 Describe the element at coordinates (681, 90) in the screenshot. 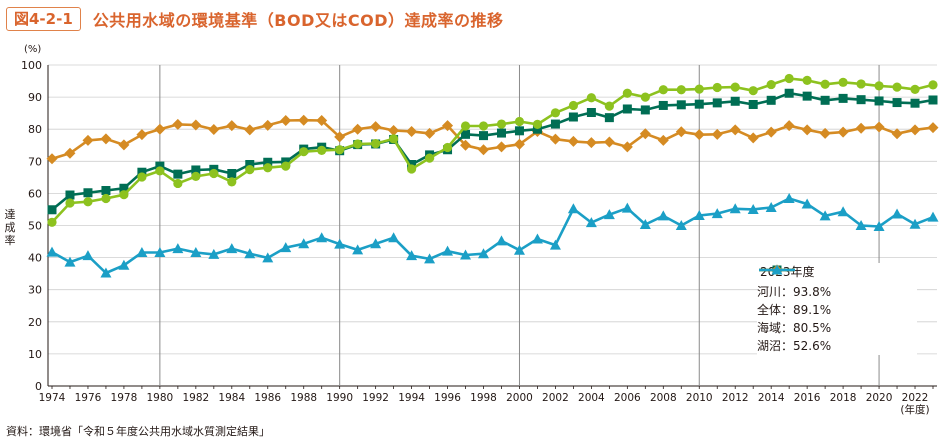

I see `data-point-河川-2009` at that location.